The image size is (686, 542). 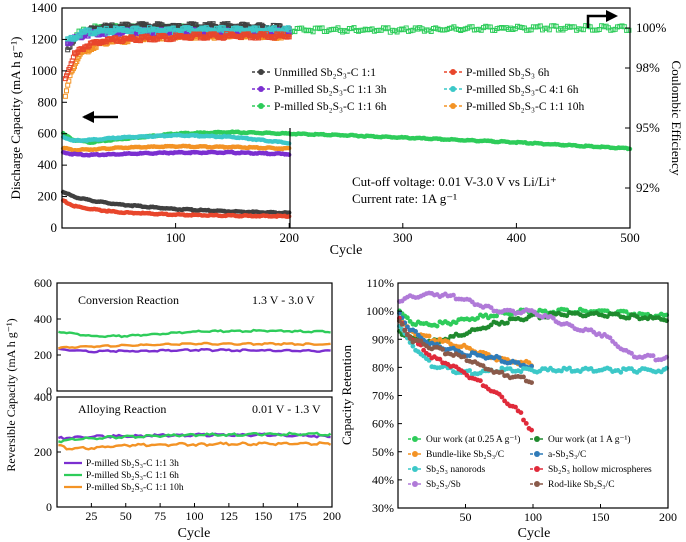 What do you see at coordinates (404, 198) in the screenshot?
I see `top-annotation-rate: Current rate: 1A g⁻¹` at bounding box center [404, 198].